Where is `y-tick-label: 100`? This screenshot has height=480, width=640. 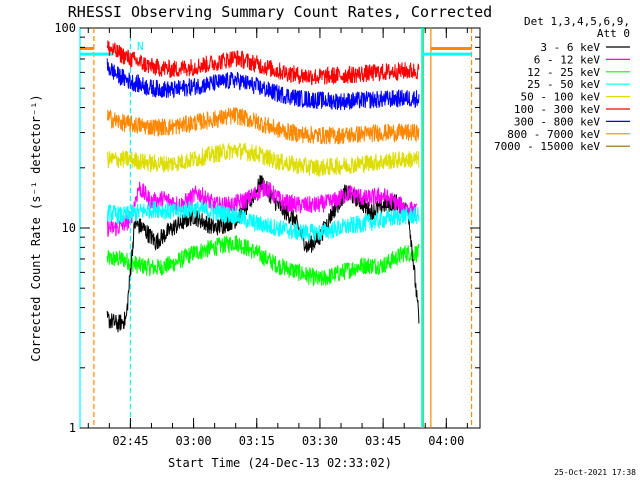
y-tick-label: 100 is located at coordinates (65, 28).